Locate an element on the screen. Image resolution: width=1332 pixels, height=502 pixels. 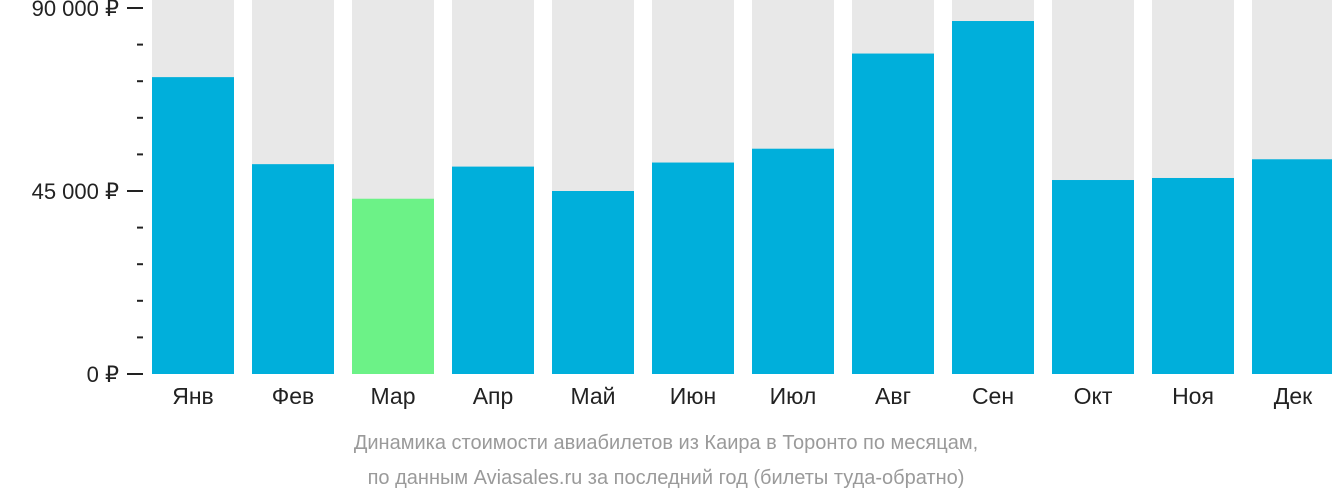
x-axis-labels: Янв Фев Мар Апр Май Июн Июл Авг Сен Окт Ноя Дек is located at coordinates (742, 396).